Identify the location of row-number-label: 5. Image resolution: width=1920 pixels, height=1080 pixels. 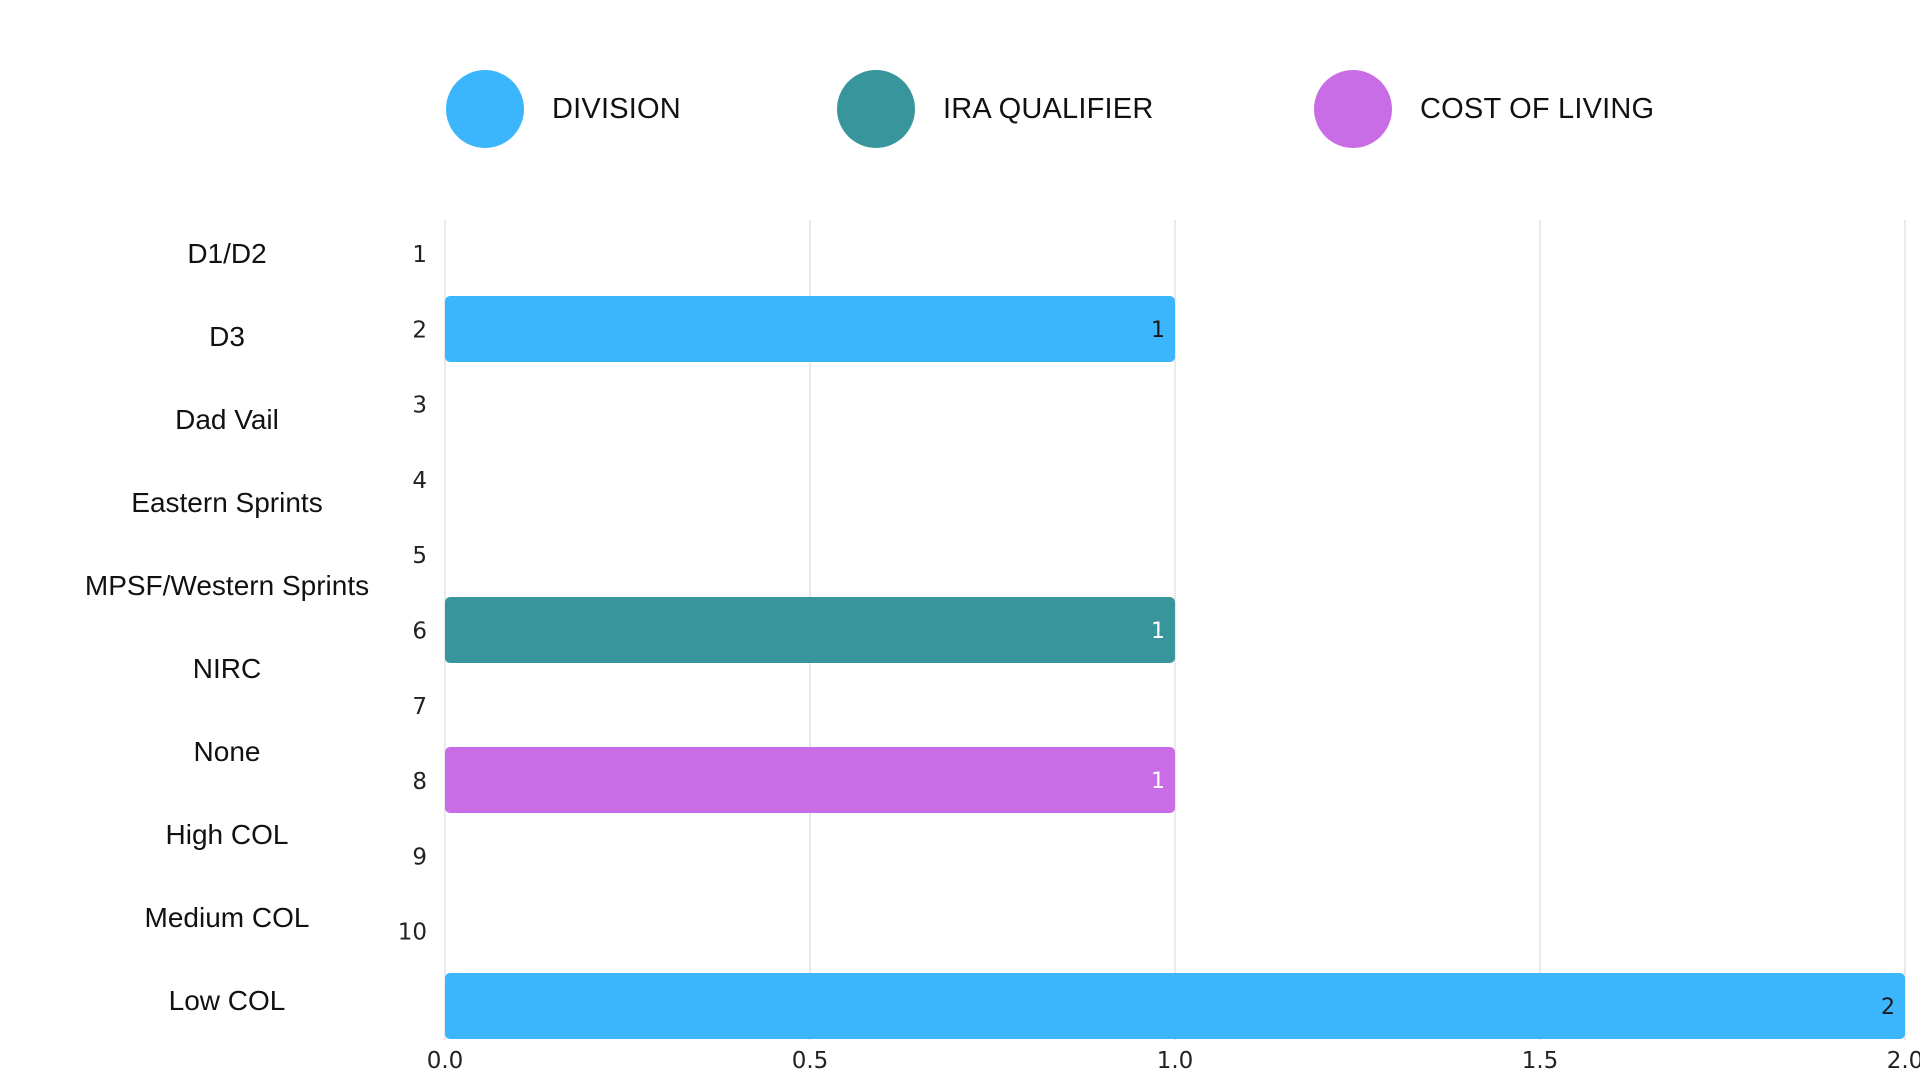
(419, 556).